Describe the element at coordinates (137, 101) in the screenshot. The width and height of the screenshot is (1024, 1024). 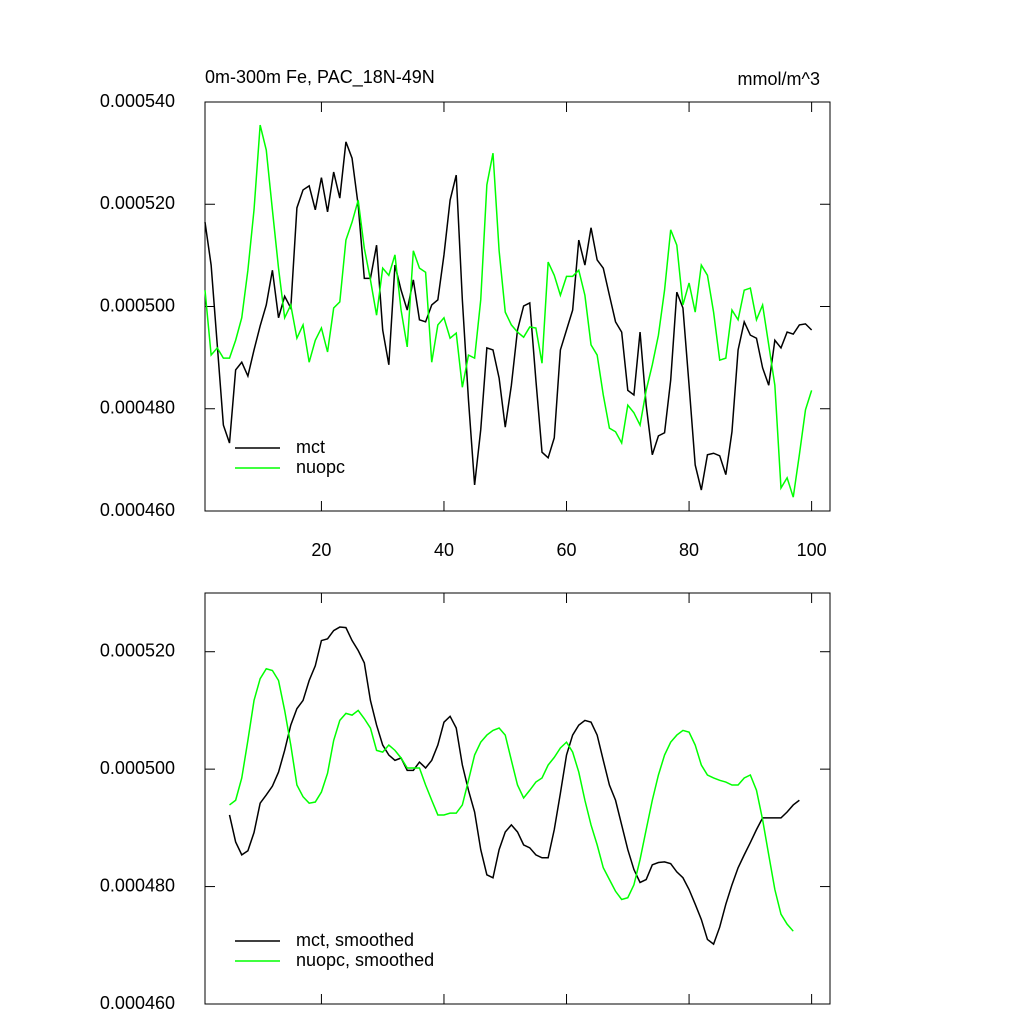
I see `y-tick-label: 0.000540` at that location.